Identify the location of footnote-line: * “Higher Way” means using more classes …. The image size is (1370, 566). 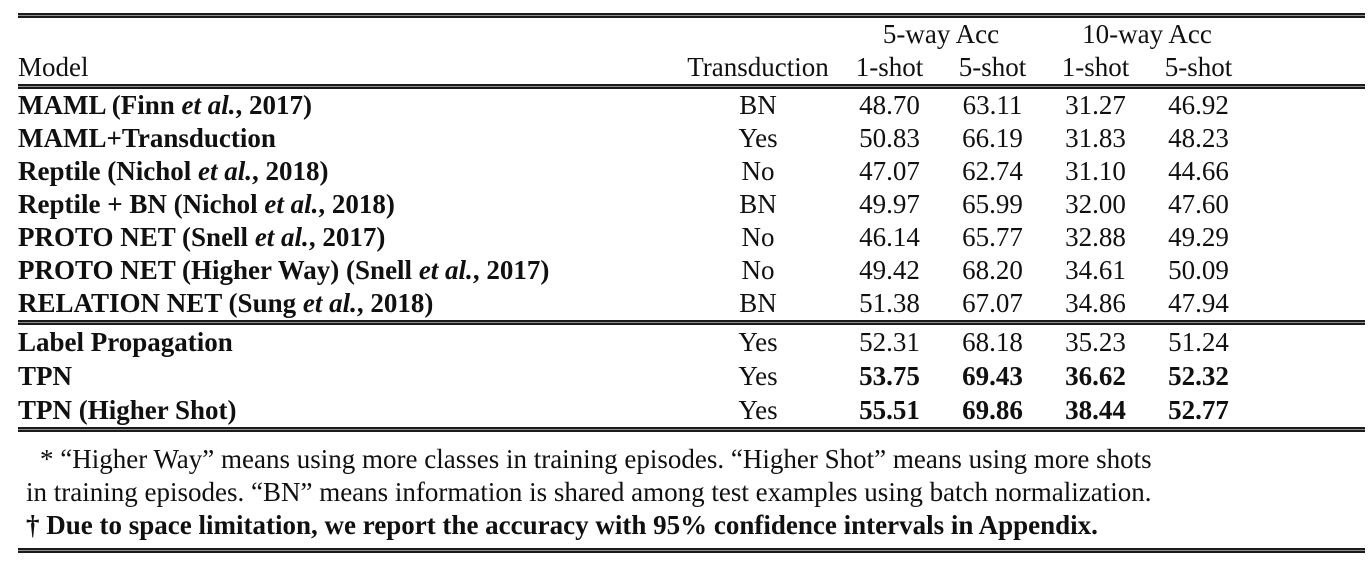
(596, 459).